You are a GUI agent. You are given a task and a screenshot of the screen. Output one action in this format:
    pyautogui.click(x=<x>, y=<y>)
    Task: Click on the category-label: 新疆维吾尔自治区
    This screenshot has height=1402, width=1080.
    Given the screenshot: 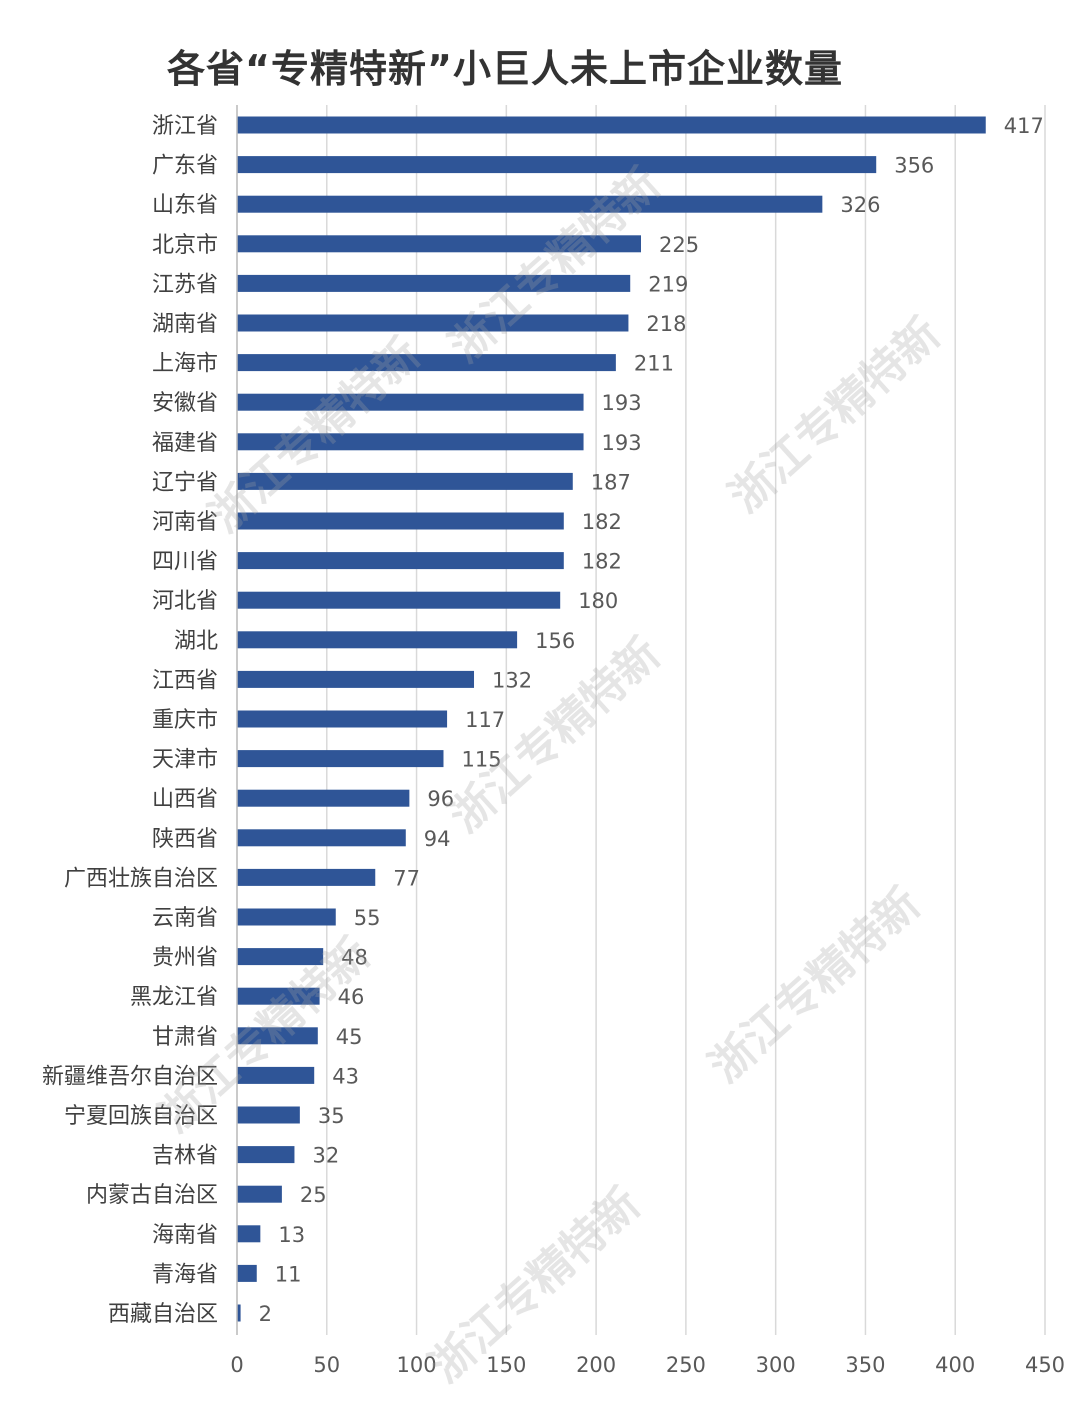 What is the action you would take?
    pyautogui.click(x=130, y=1076)
    